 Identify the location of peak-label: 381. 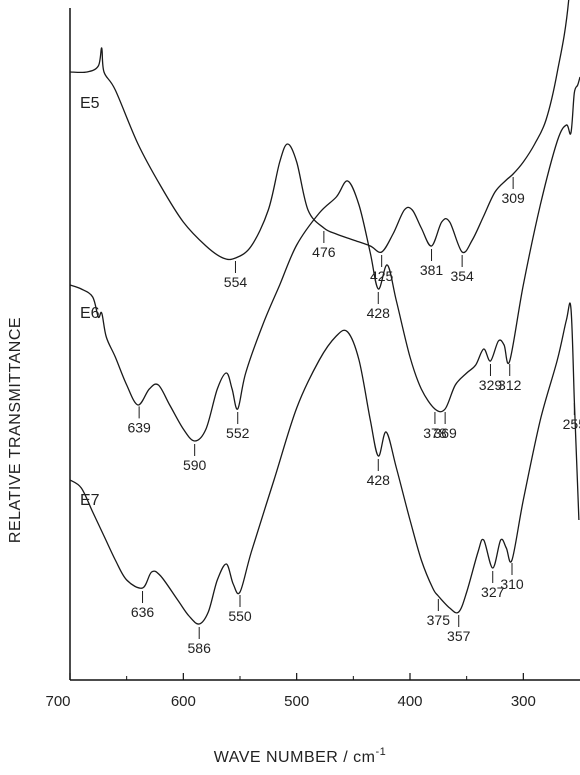
(432, 270).